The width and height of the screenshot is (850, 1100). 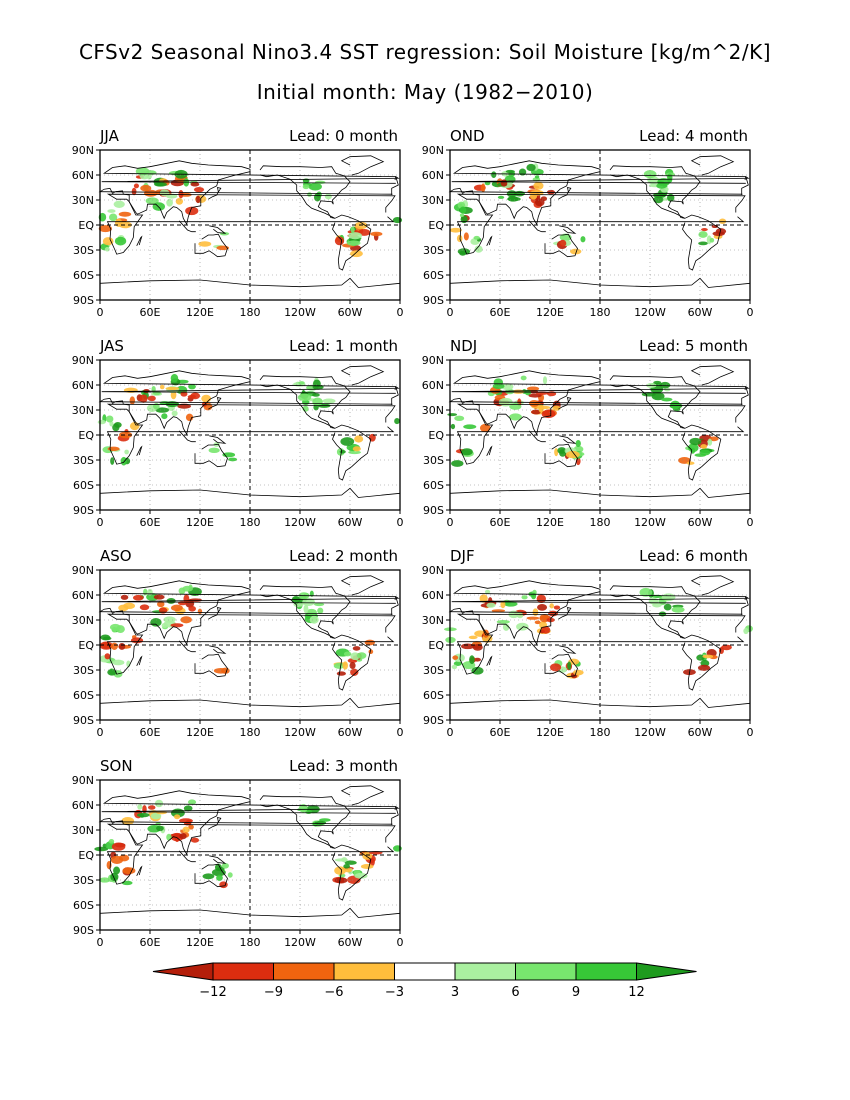 What do you see at coordinates (455, 992) in the screenshot?
I see `colorbar-label: 3` at bounding box center [455, 992].